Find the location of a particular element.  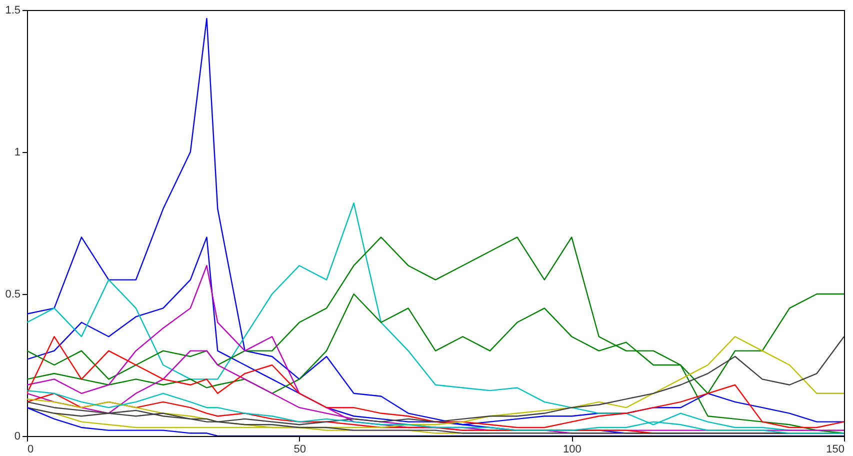

x-tick-label: 150 is located at coordinates (835, 450).